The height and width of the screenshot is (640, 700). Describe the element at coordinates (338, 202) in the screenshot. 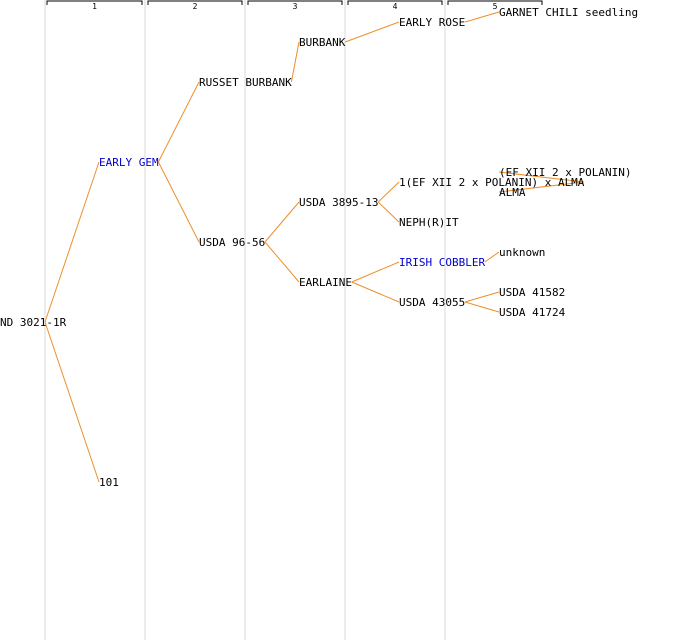

I see `node-usda-3895-13: USDA 3895-13` at that location.